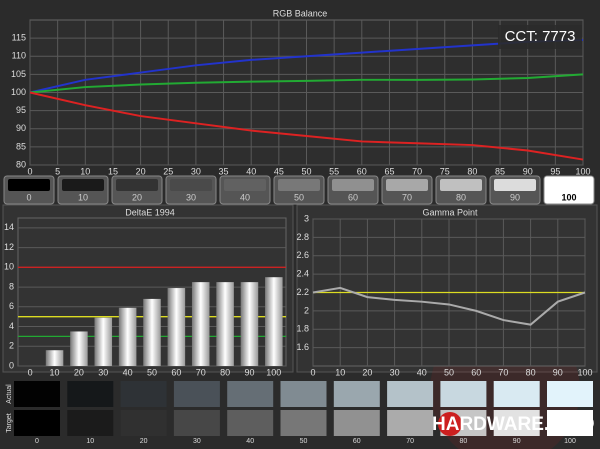 The width and height of the screenshot is (600, 449). What do you see at coordinates (9, 247) in the screenshot?
I see `y-tick-label: 12` at bounding box center [9, 247].